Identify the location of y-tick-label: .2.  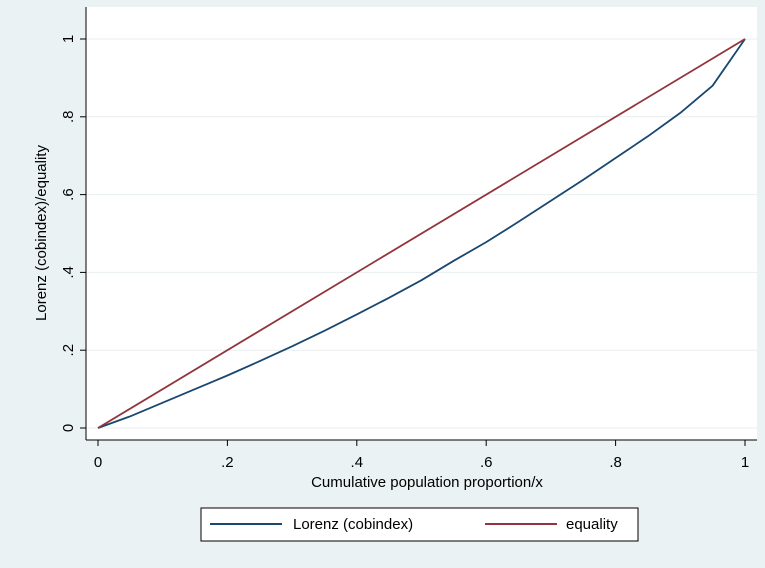
(68, 350).